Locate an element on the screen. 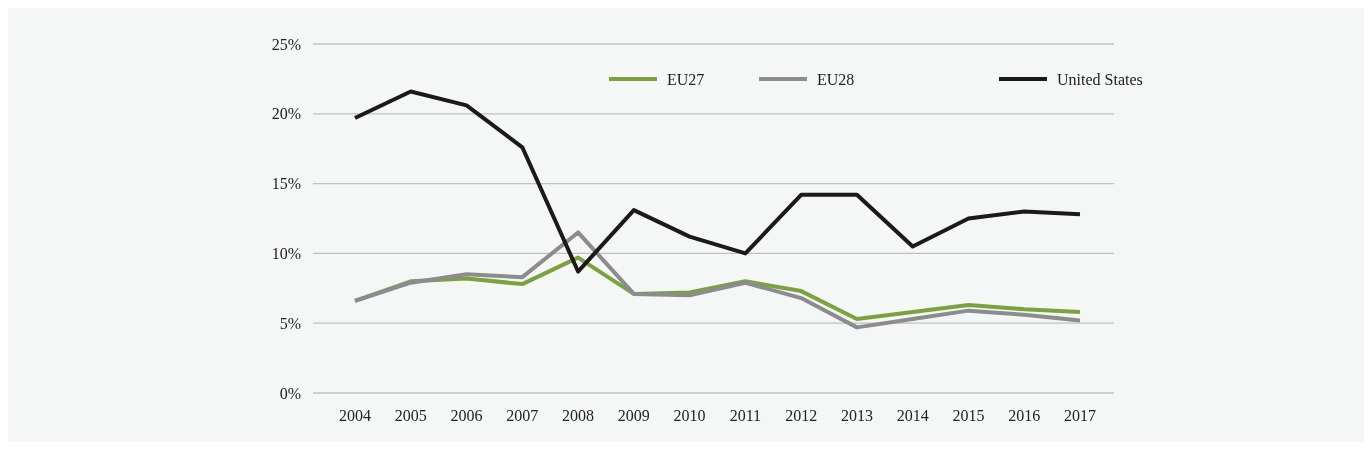 The width and height of the screenshot is (1372, 450). x-tick-label: 2008 is located at coordinates (578, 415).